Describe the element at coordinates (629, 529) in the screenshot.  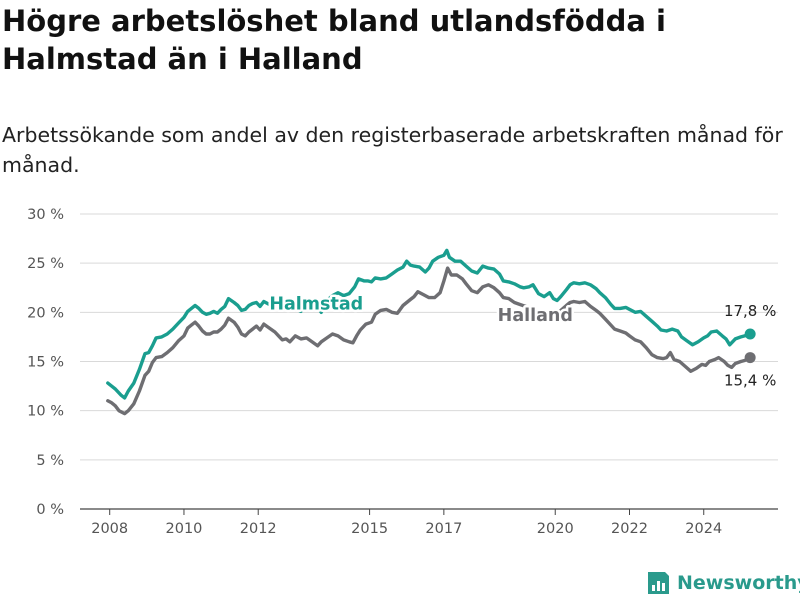
I see `x-tick-label: 2022` at that location.